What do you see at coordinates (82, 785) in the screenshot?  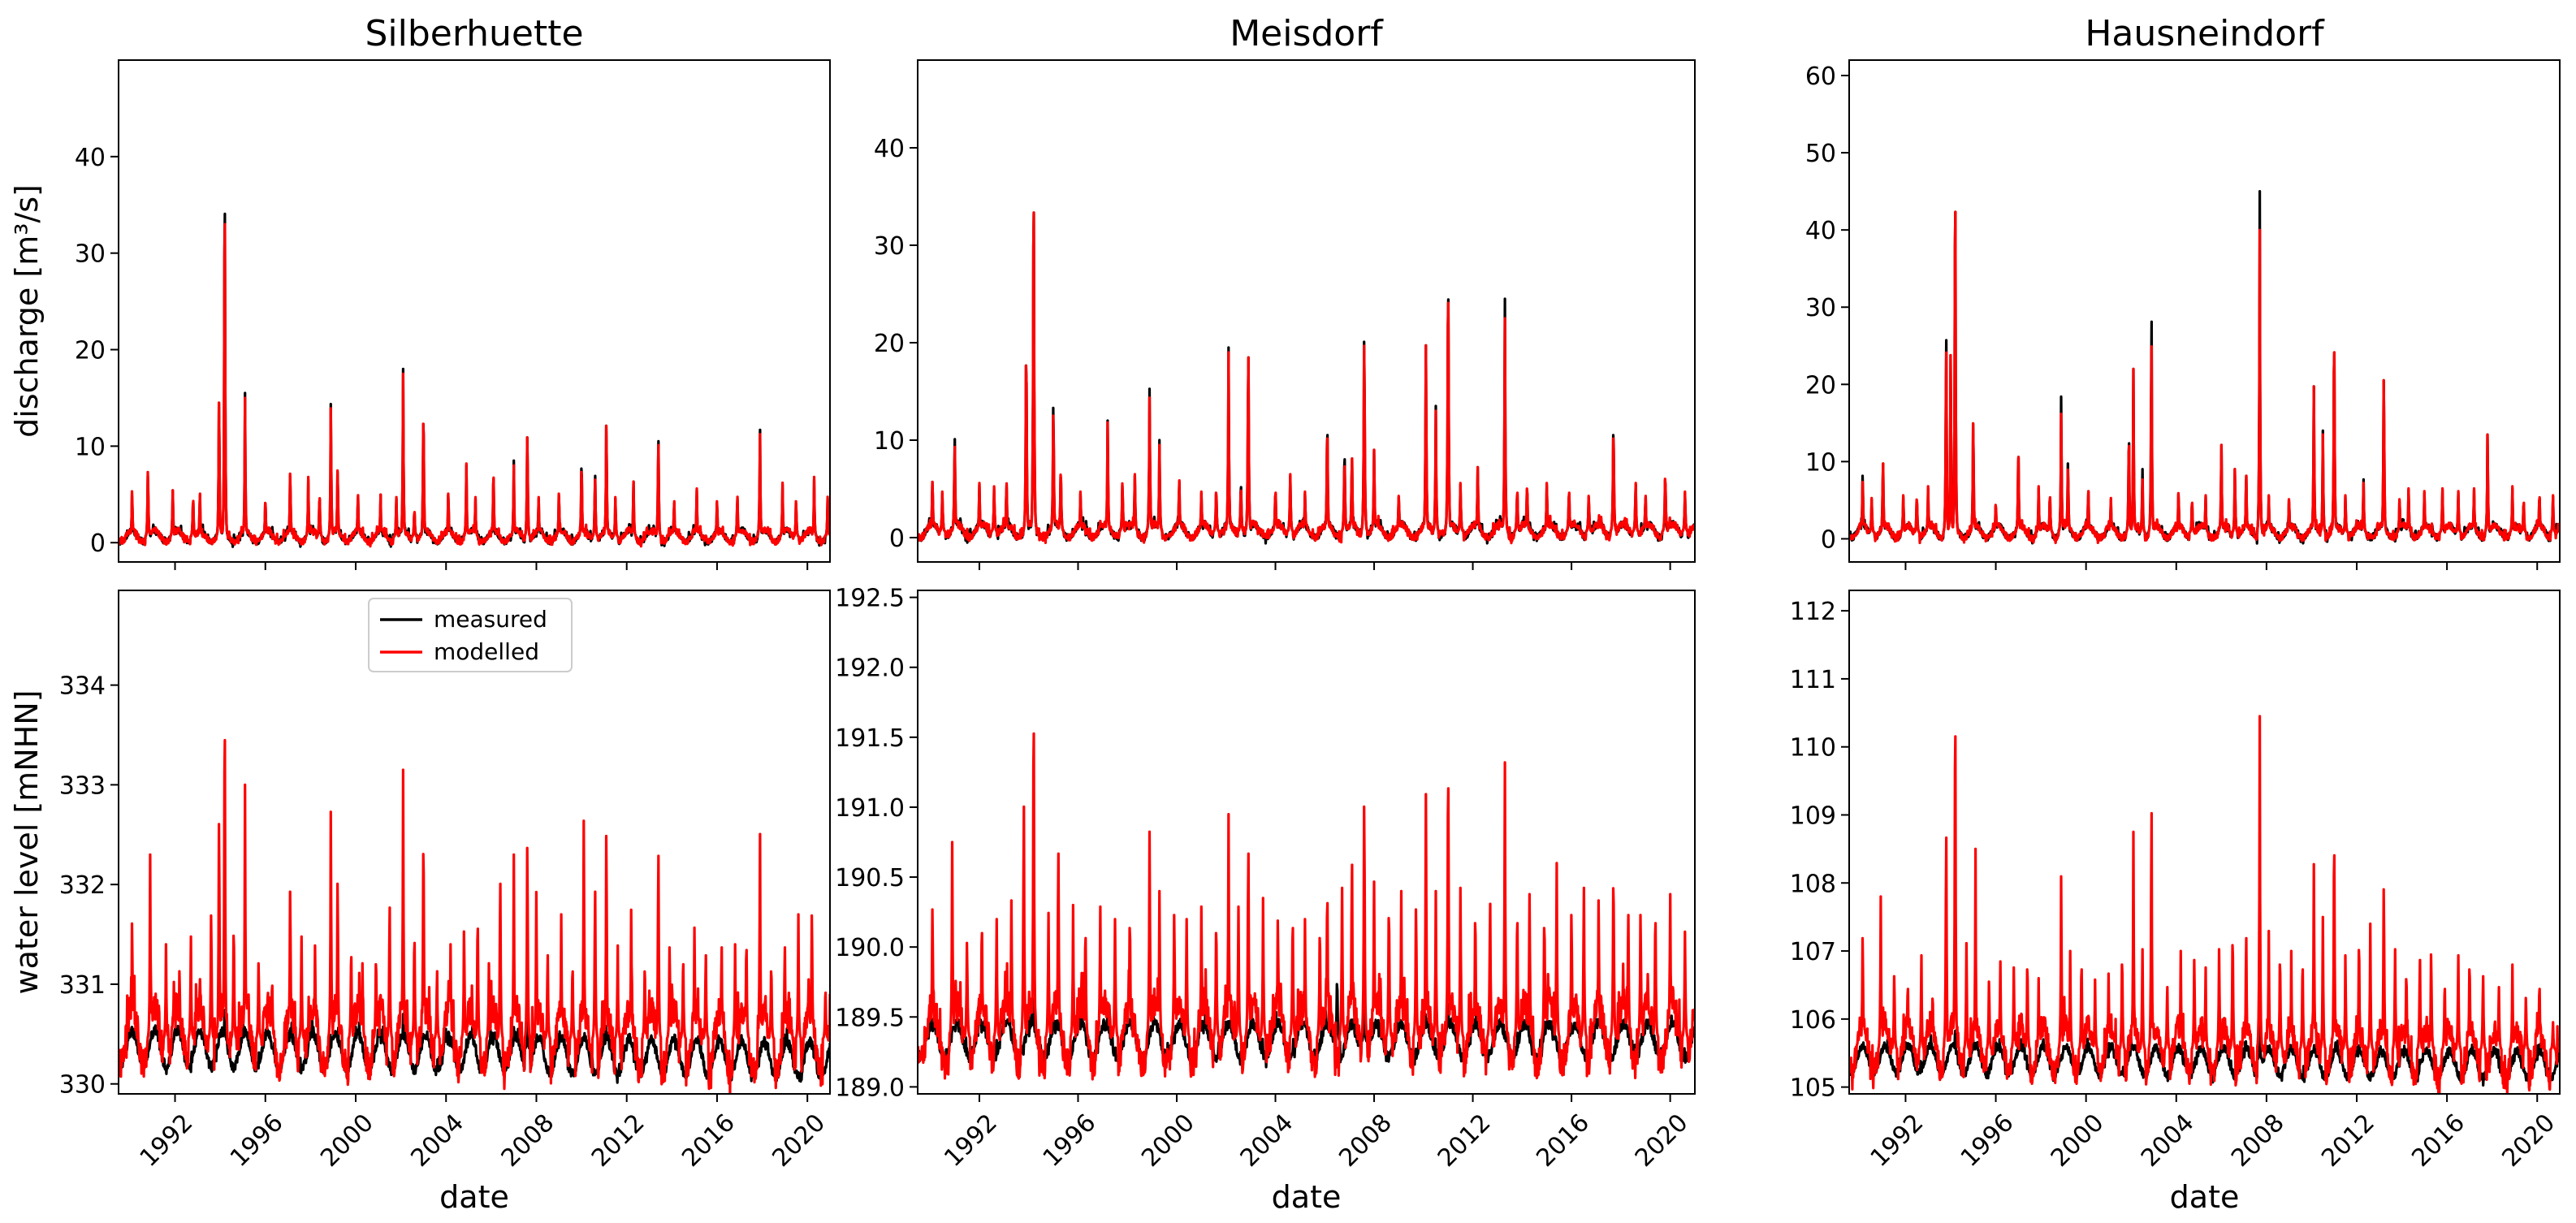 I see `y-tick-label: 333` at bounding box center [82, 785].